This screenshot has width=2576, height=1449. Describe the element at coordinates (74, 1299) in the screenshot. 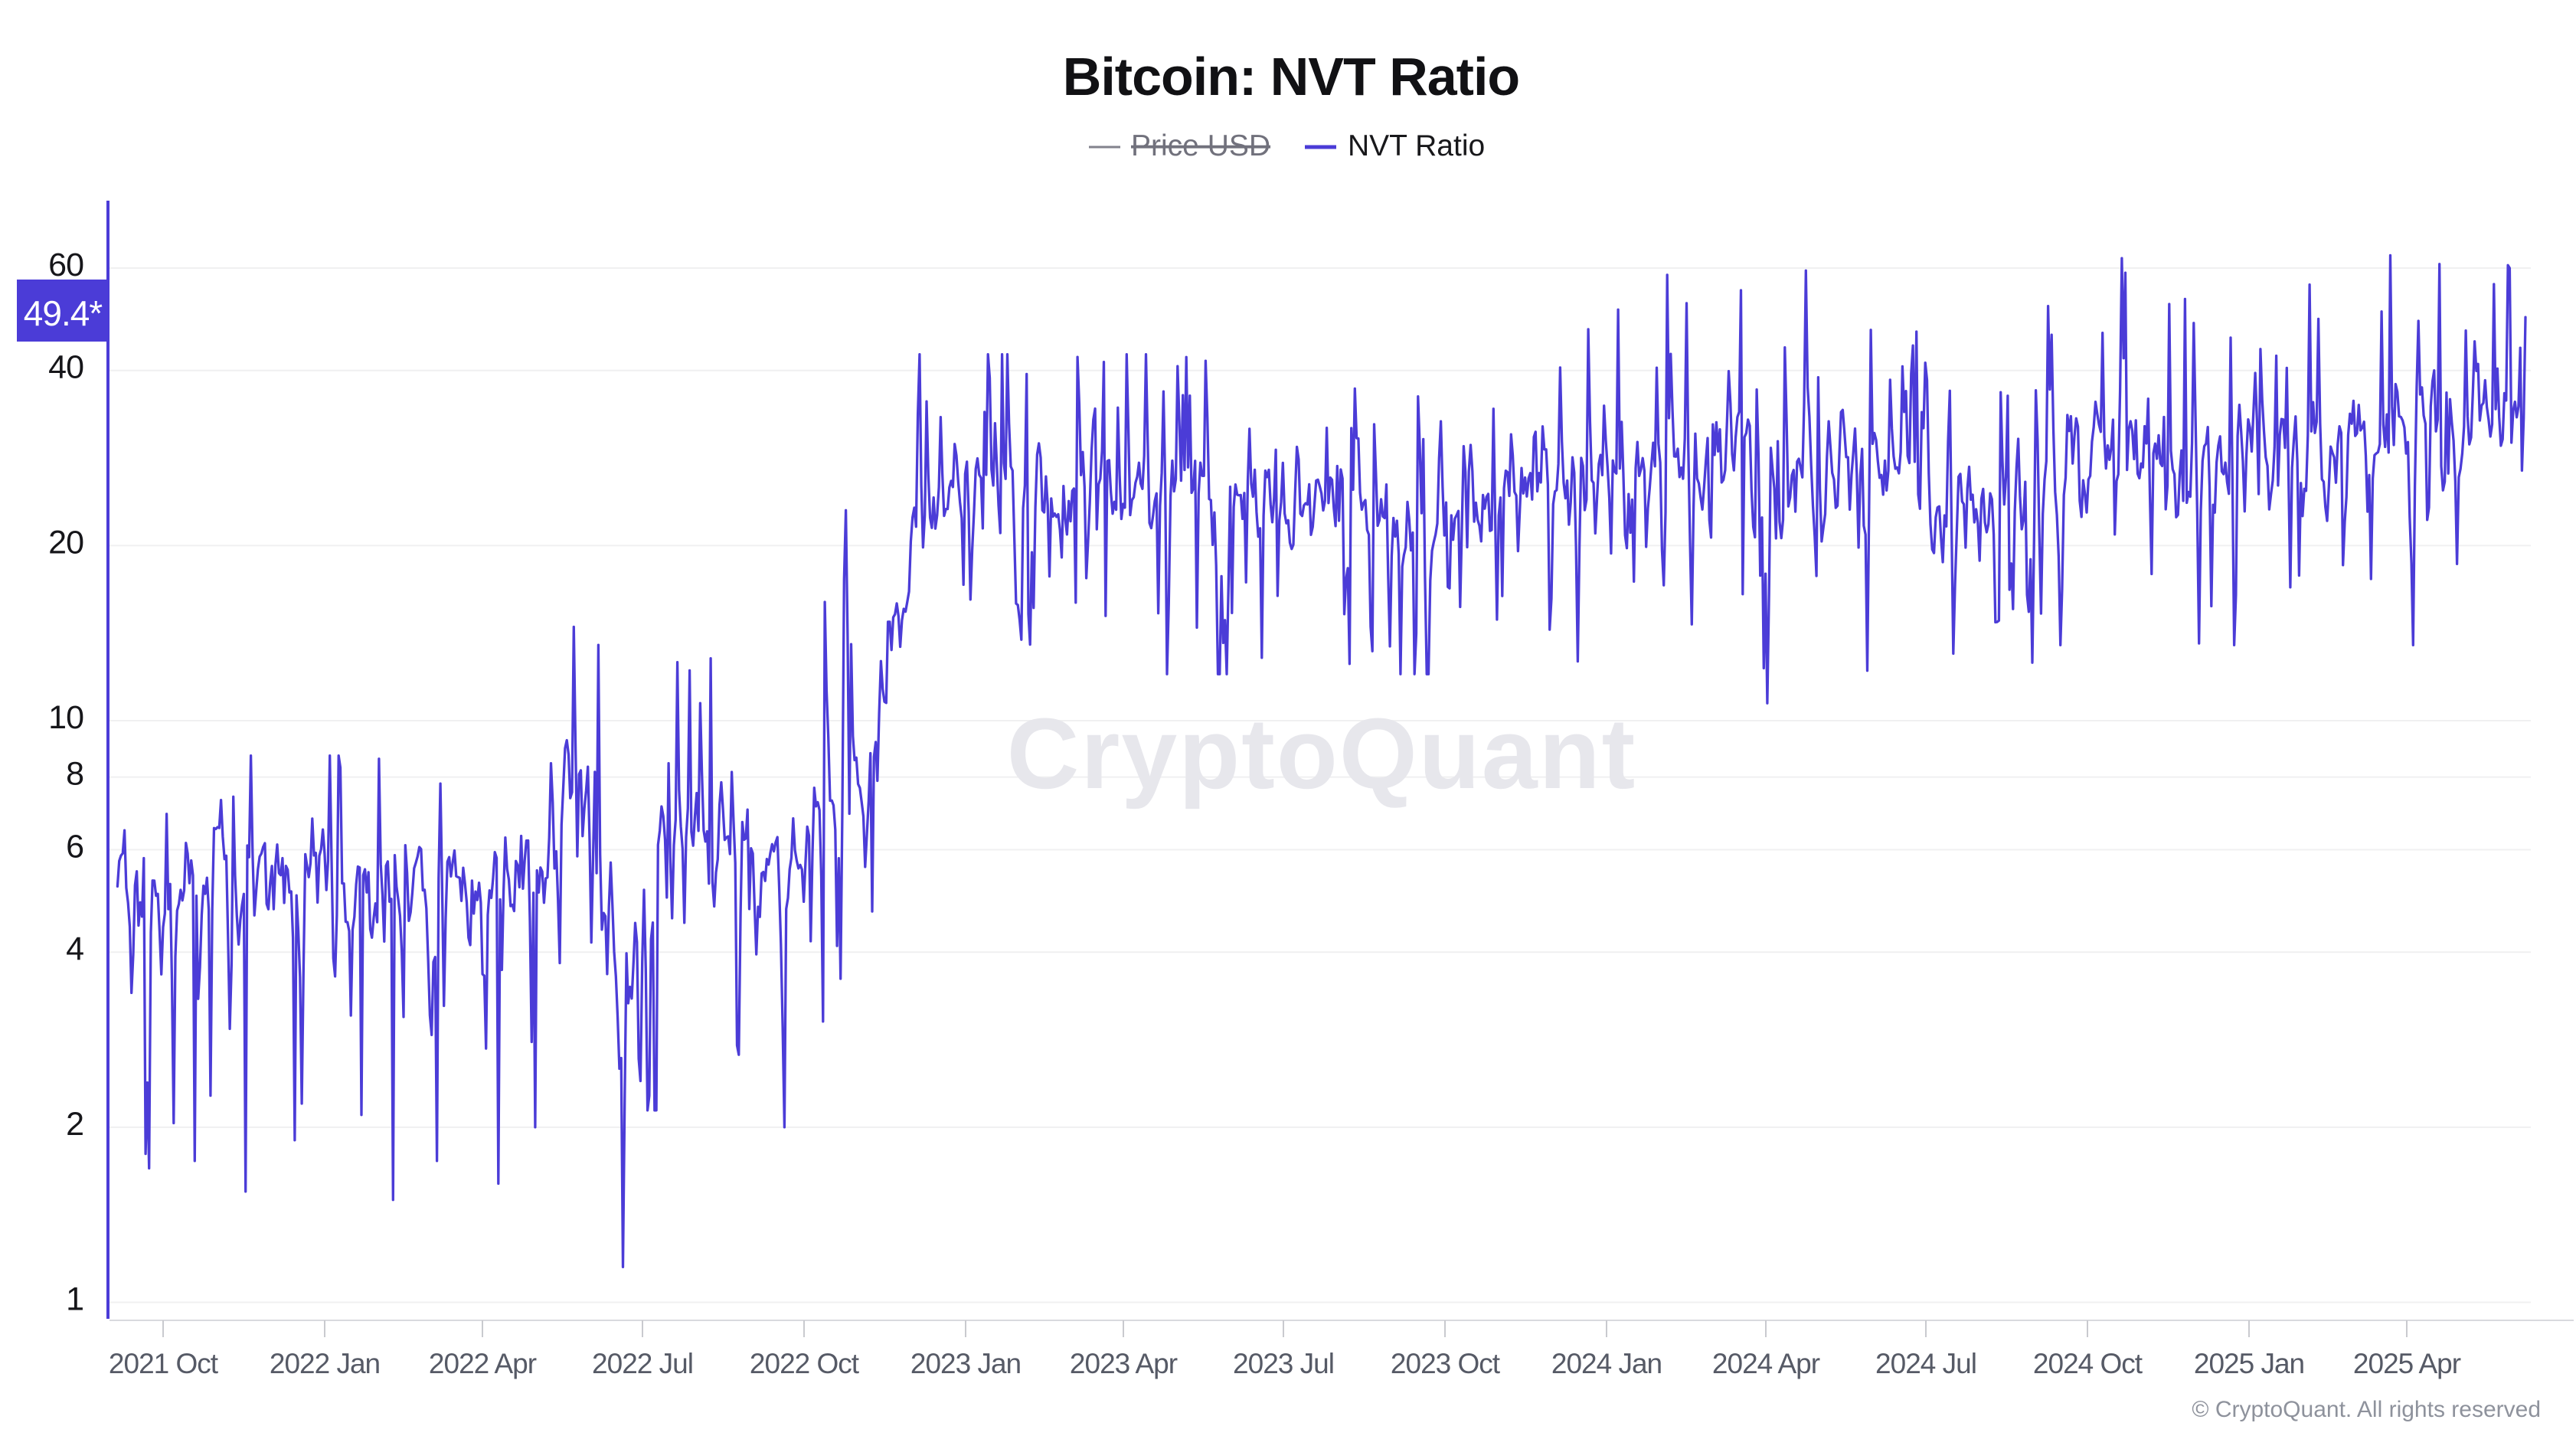

I see `svg-text: 1` at that location.